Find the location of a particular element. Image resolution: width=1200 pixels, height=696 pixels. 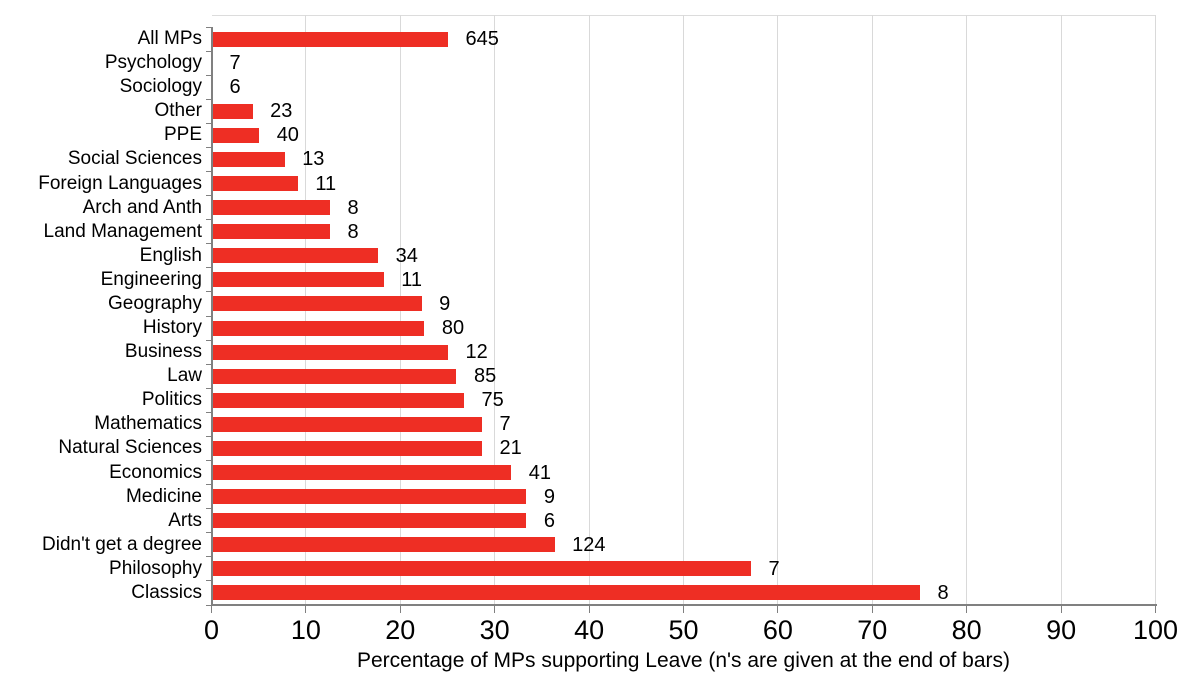

category-label: Philosophy is located at coordinates (155, 568).